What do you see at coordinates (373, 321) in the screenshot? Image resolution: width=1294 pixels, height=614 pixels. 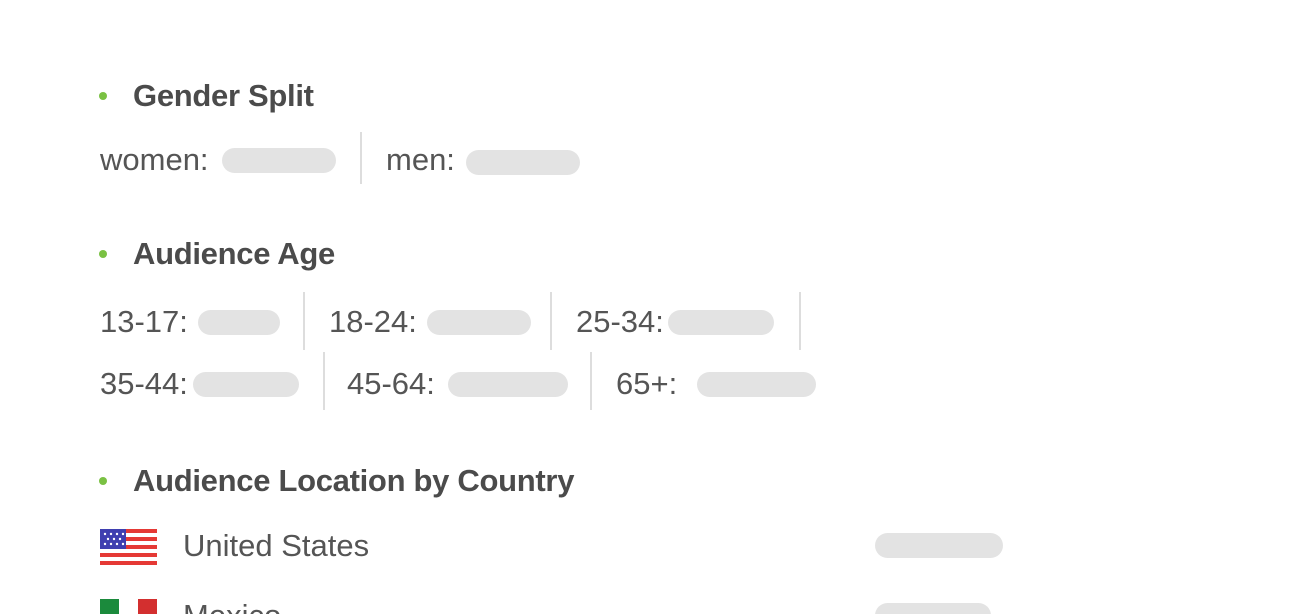 I see `age-group-label: 18-24:` at bounding box center [373, 321].